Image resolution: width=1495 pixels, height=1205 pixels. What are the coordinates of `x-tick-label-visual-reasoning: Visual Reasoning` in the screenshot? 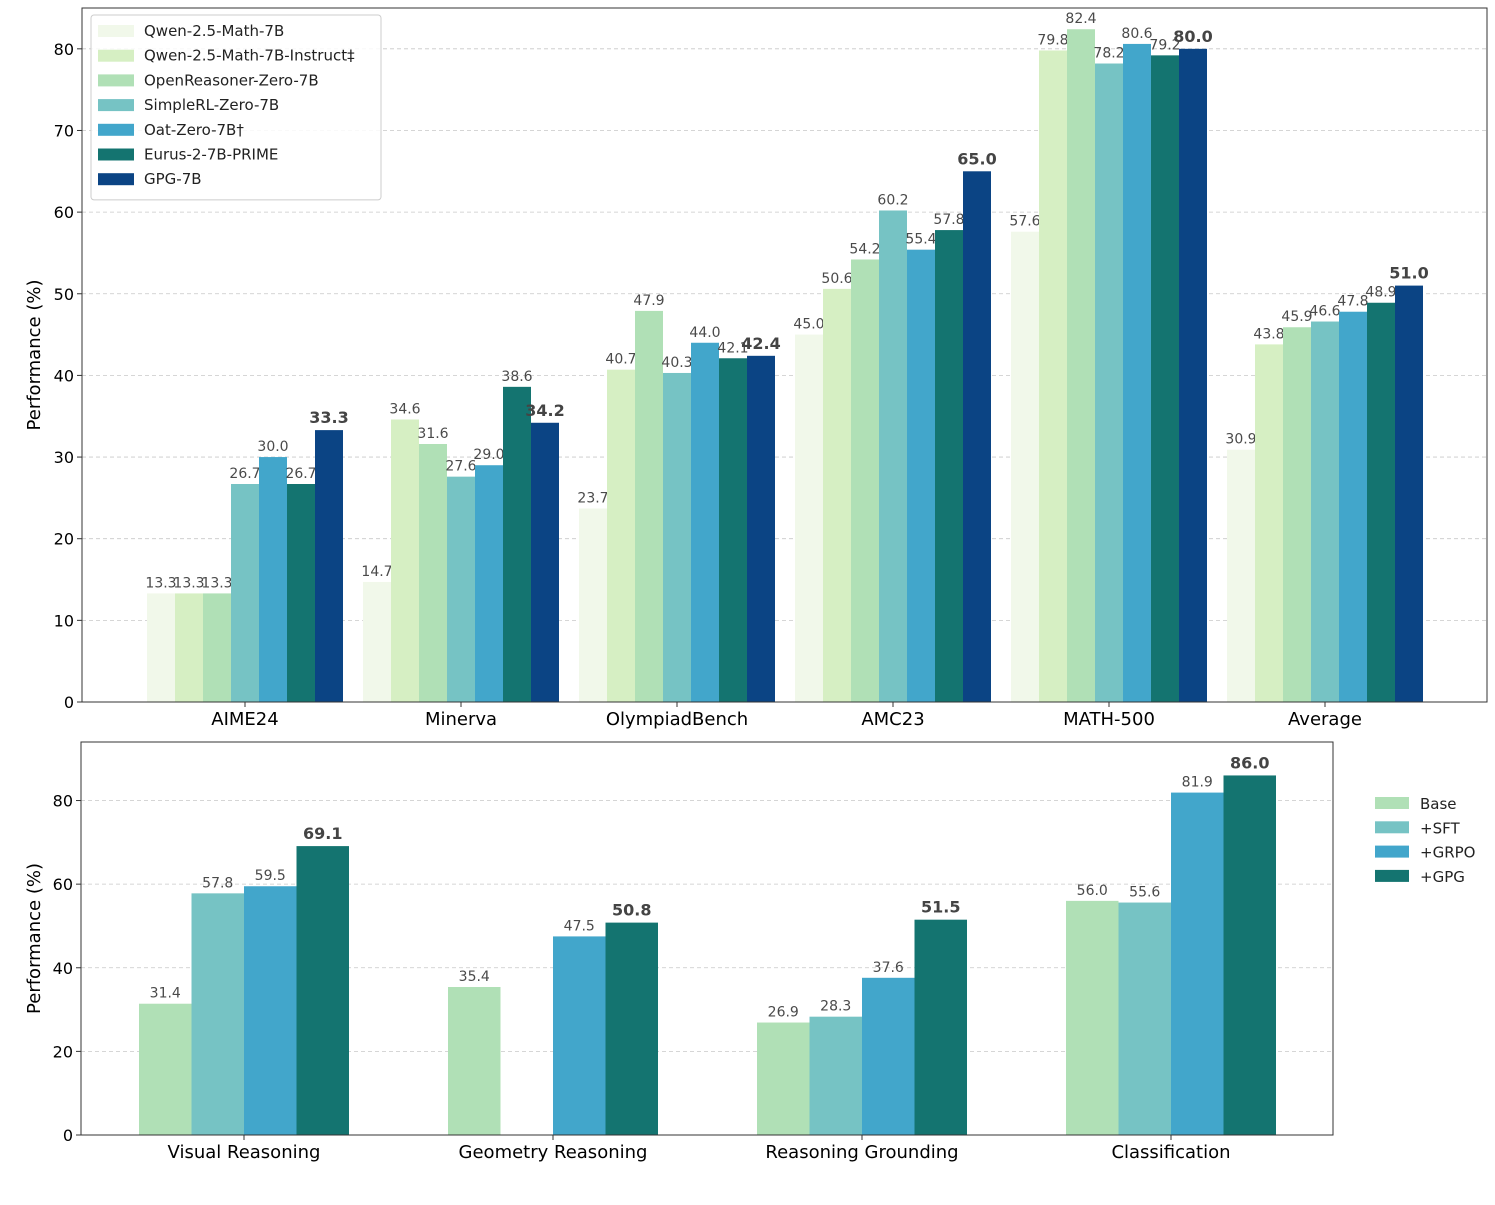 It's located at (244, 1152).